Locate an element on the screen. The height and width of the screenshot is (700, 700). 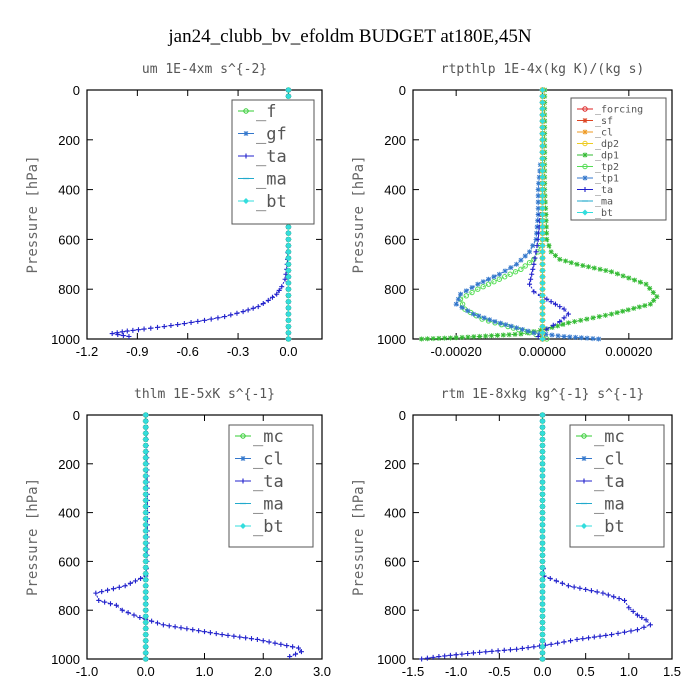
y-tick-label: 400 is located at coordinates (395, 190).